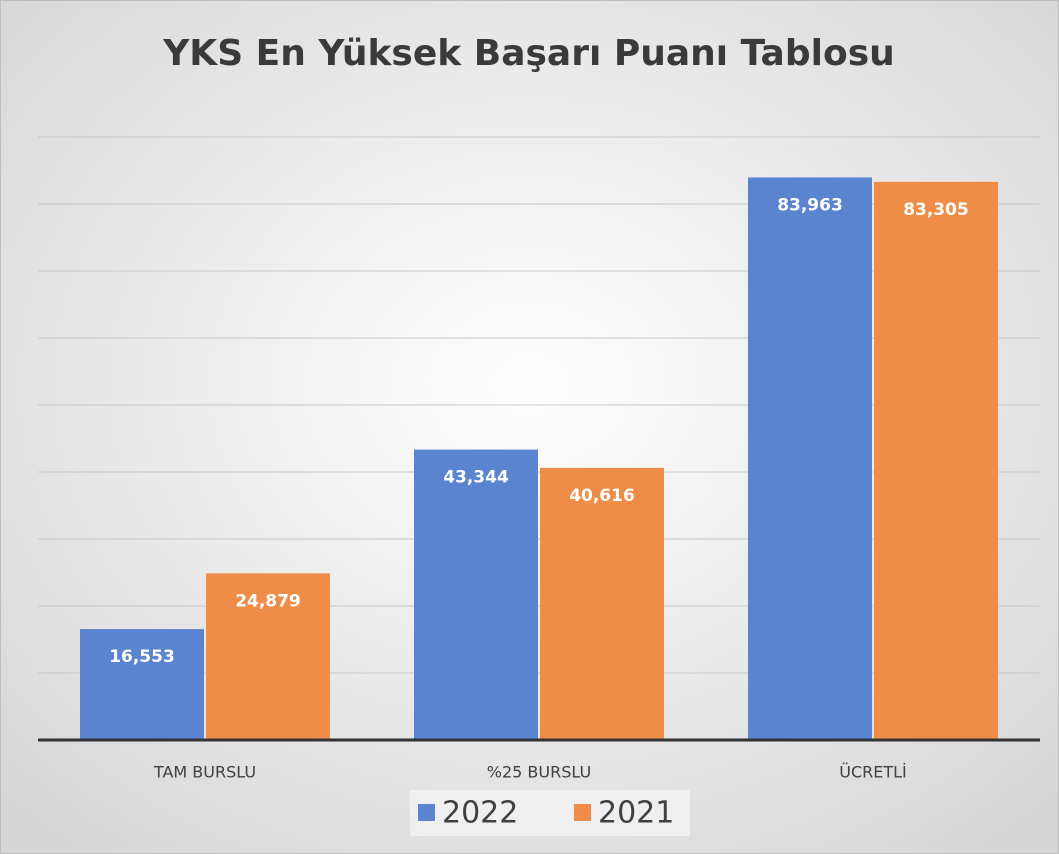 The height and width of the screenshot is (854, 1059). Describe the element at coordinates (476, 478) in the screenshot. I see `data-label: 43,344` at that location.